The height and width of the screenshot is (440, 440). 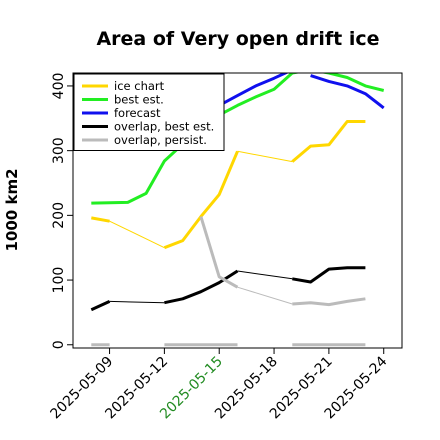 I want to click on legend-entry: overlap, best est., so click(x=164, y=127).